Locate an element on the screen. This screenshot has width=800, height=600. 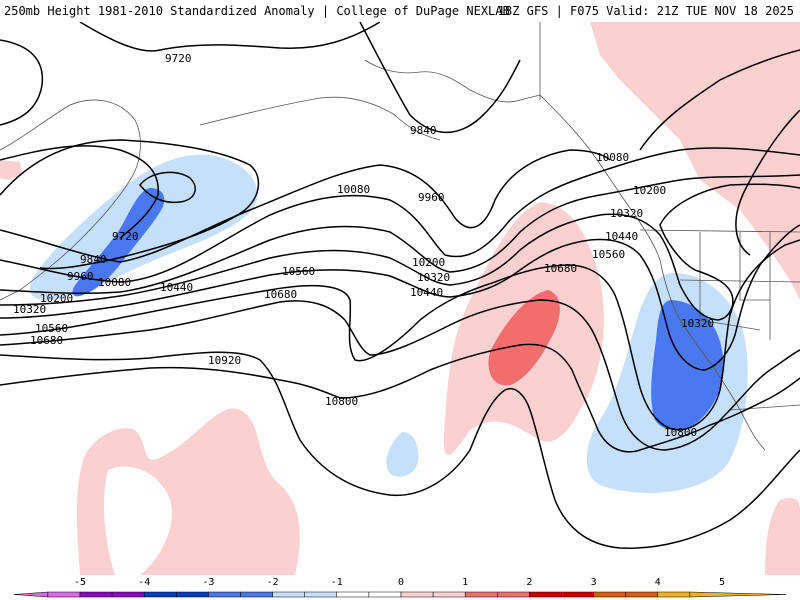
colorbar-tick-label: 4 is located at coordinates (658, 582).